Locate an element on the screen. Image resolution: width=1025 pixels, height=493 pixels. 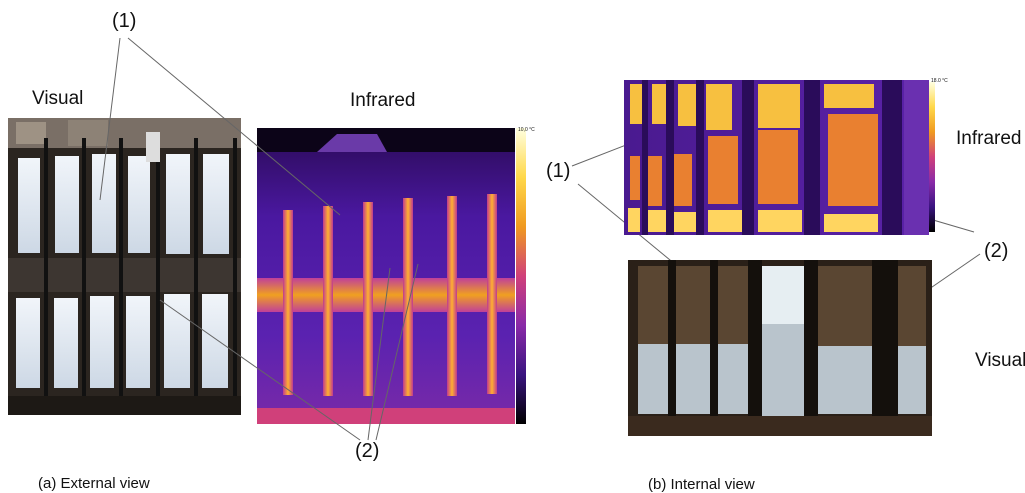
callout-1-top: (1) is located at coordinates (124, 21).